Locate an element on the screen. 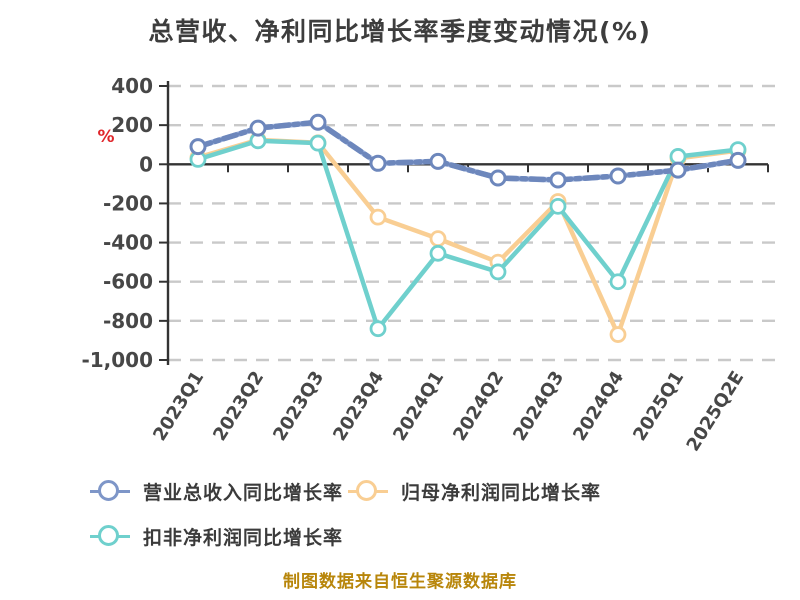 The width and height of the screenshot is (800, 600). legend-item-non-recurring: 扣非净利润同比增长率 is located at coordinates (216, 536).